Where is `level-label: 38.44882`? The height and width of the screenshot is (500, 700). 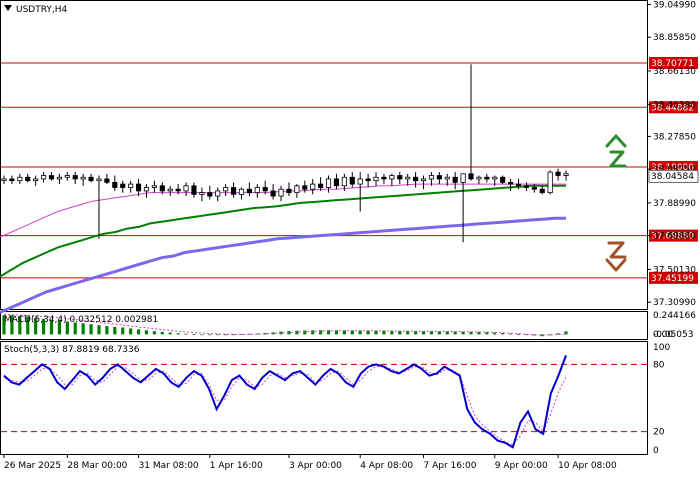 level-label: 38.44882 is located at coordinates (672, 108).